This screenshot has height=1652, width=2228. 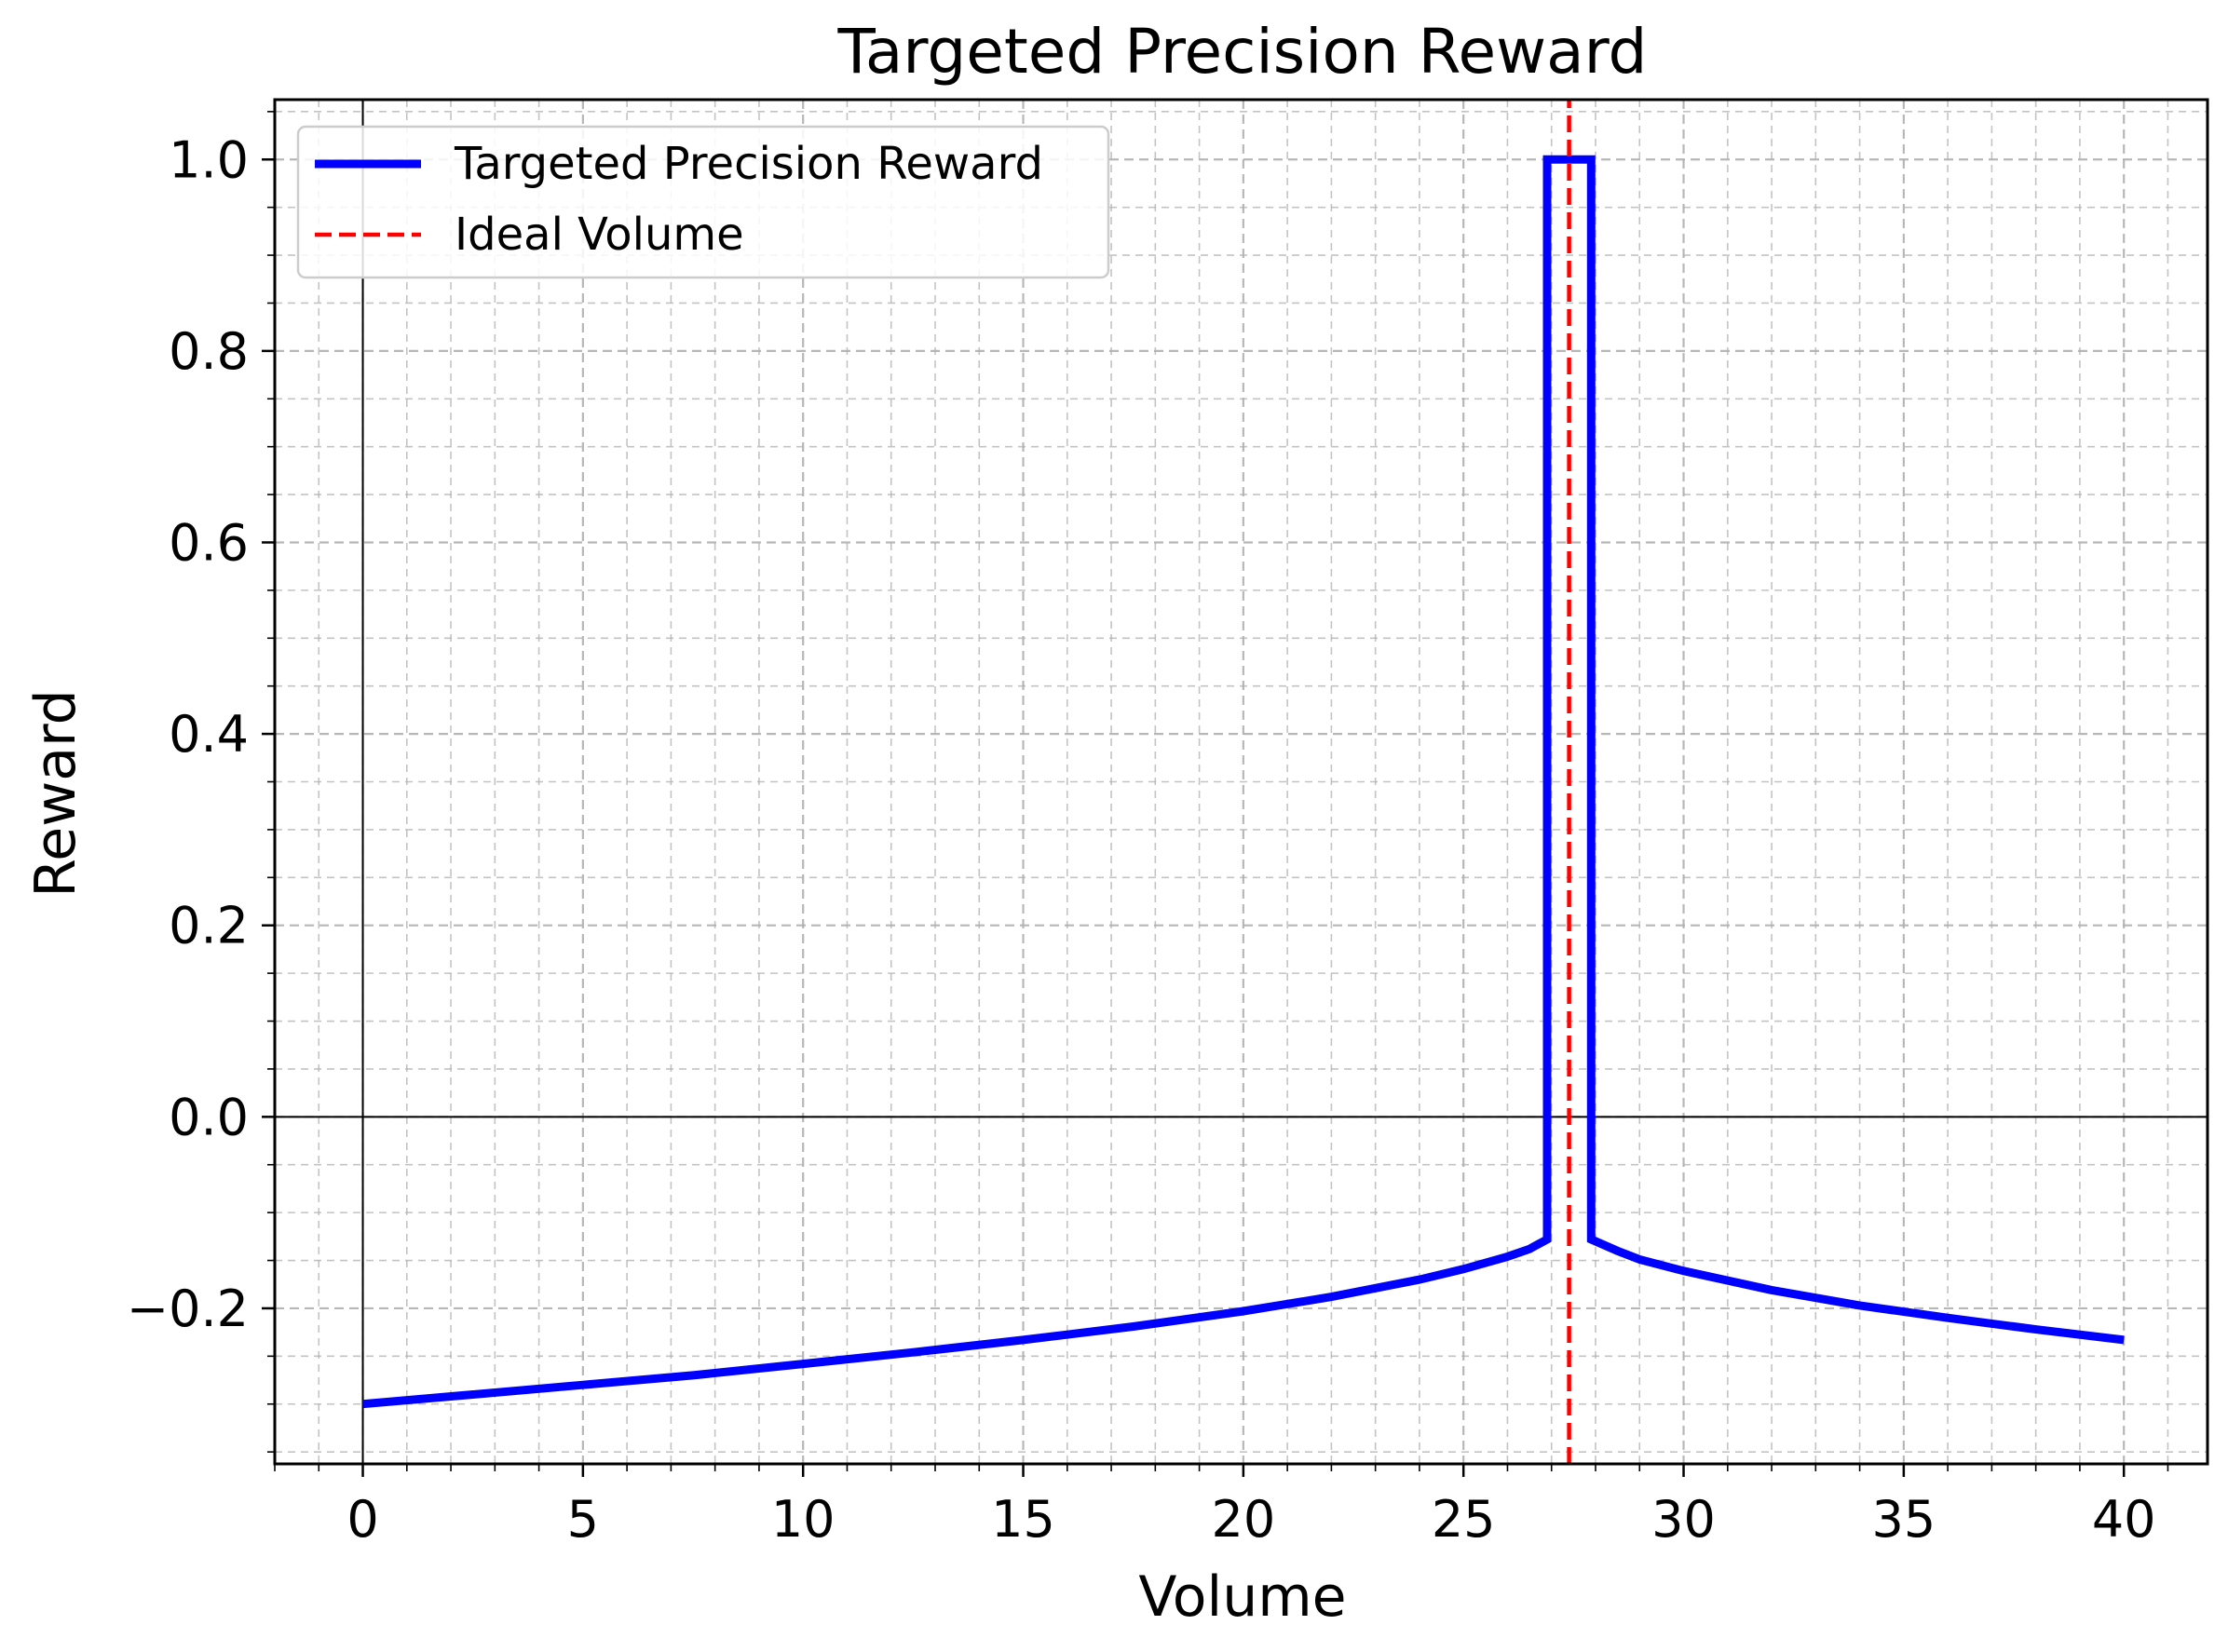 I want to click on x-tick-label: 35, so click(x=1904, y=1519).